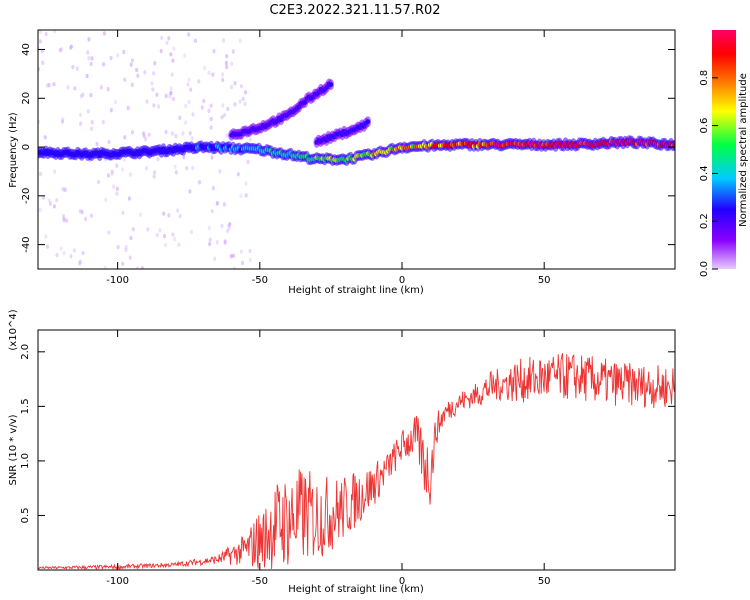  Describe the element at coordinates (704, 173) in the screenshot. I see `colorbar-tick-label: 0.4` at that location.